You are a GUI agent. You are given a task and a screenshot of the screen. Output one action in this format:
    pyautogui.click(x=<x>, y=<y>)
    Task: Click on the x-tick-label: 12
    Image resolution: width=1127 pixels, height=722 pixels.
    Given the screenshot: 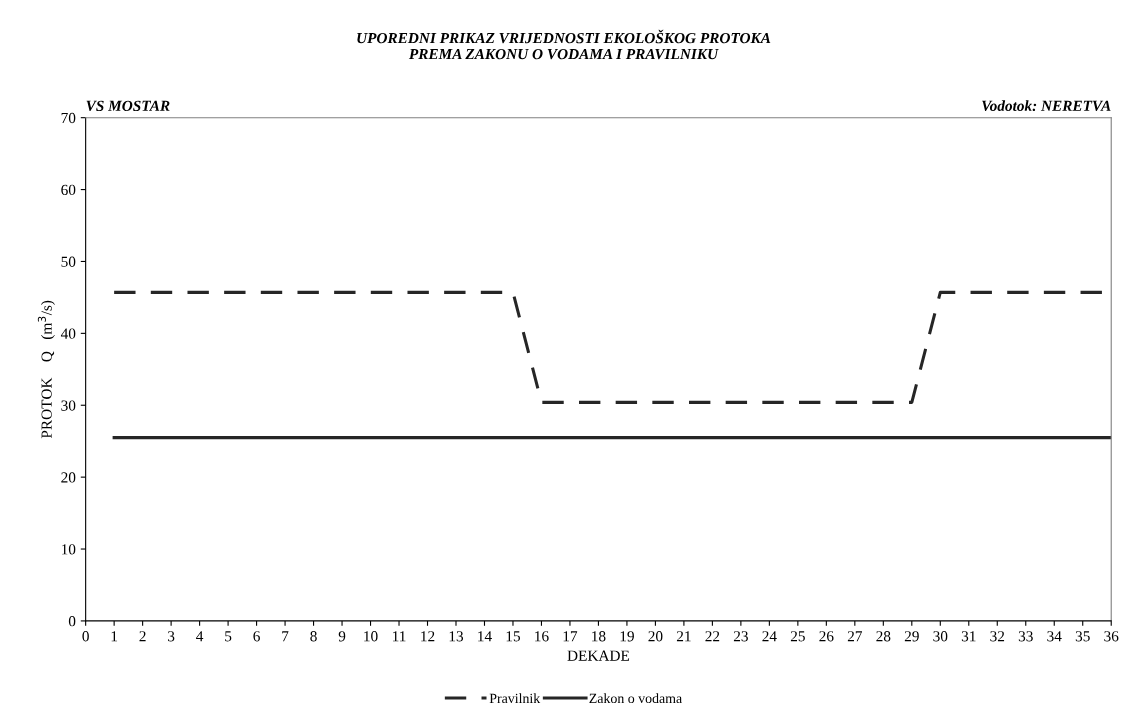 What is the action you would take?
    pyautogui.click(x=428, y=636)
    